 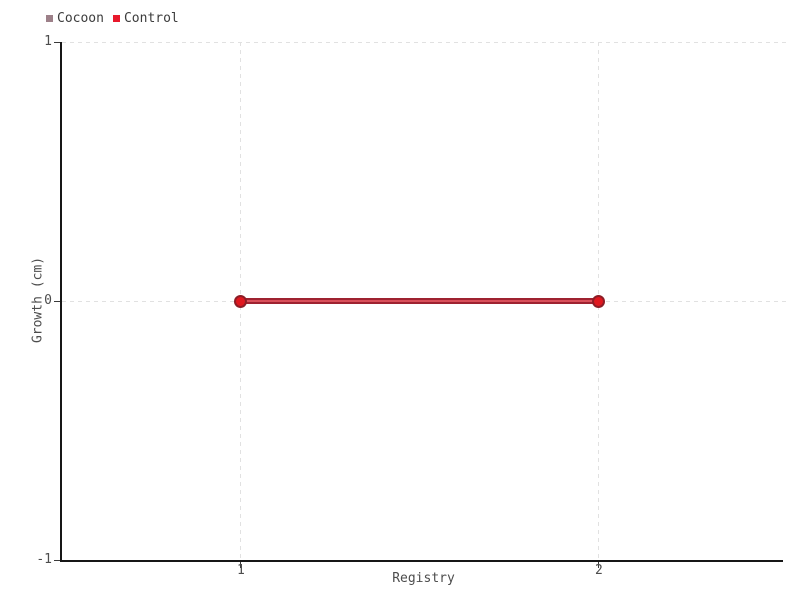 I want to click on legend-label: Cocoon, so click(x=80, y=18).